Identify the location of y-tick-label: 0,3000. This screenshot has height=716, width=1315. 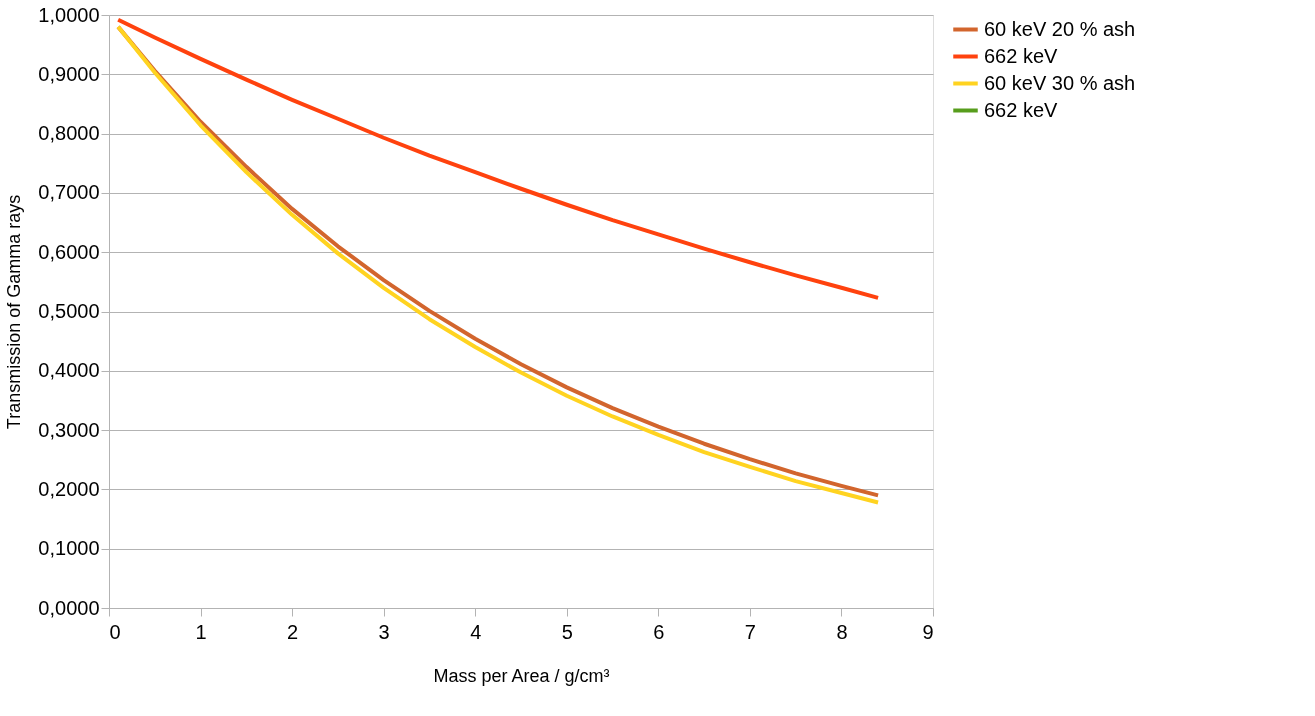
(69, 429).